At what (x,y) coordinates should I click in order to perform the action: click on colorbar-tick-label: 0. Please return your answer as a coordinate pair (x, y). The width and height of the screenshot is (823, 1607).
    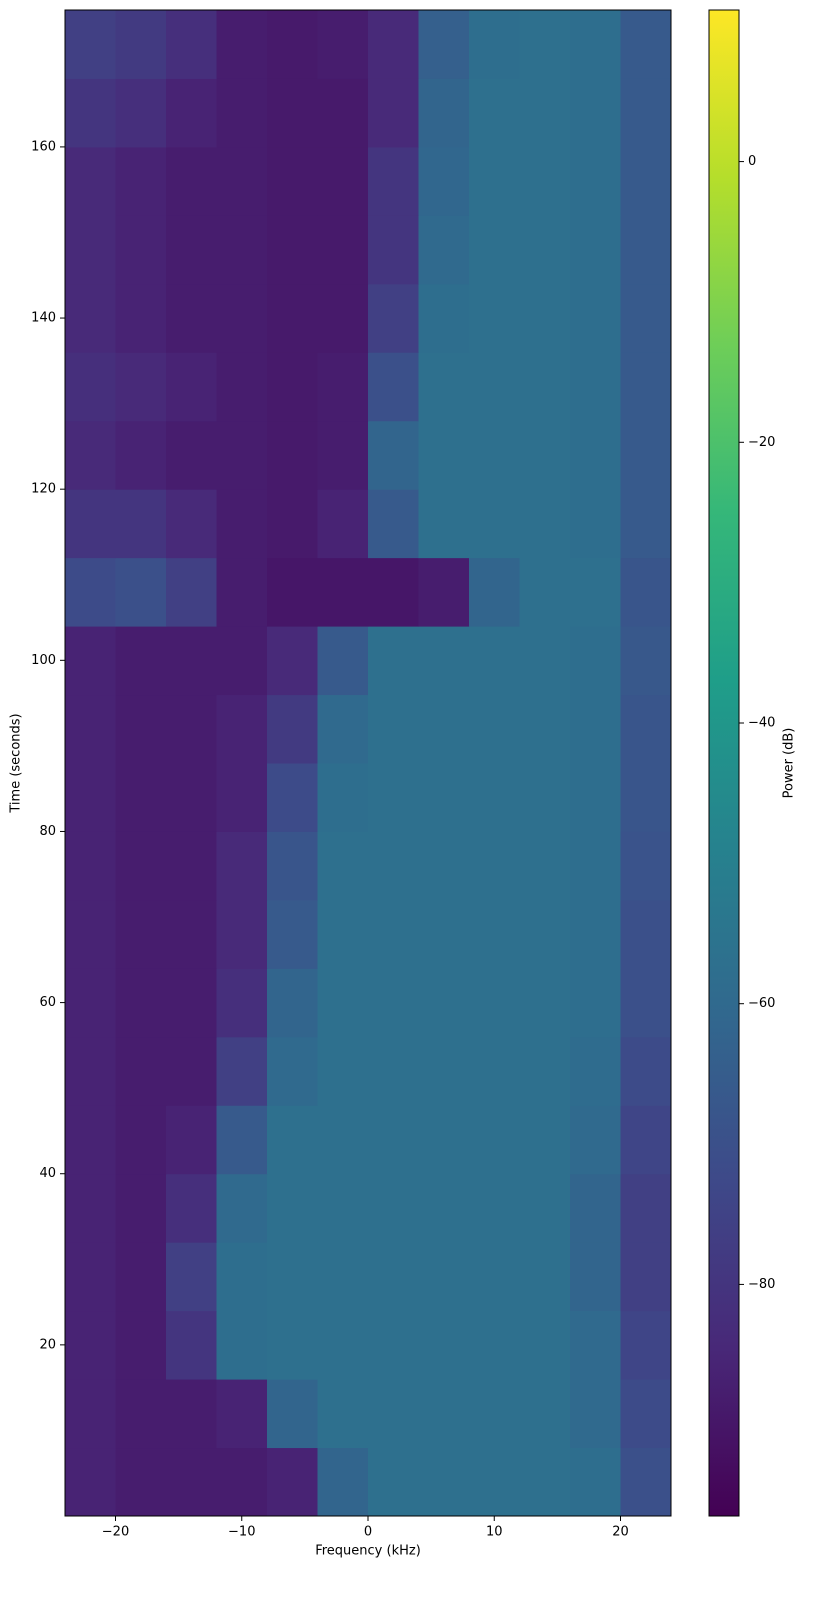
    Looking at the image, I should click on (752, 161).